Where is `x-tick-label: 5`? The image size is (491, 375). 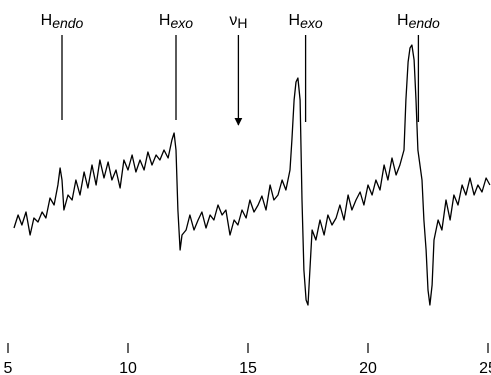 x-tick-label: 5 is located at coordinates (8, 367).